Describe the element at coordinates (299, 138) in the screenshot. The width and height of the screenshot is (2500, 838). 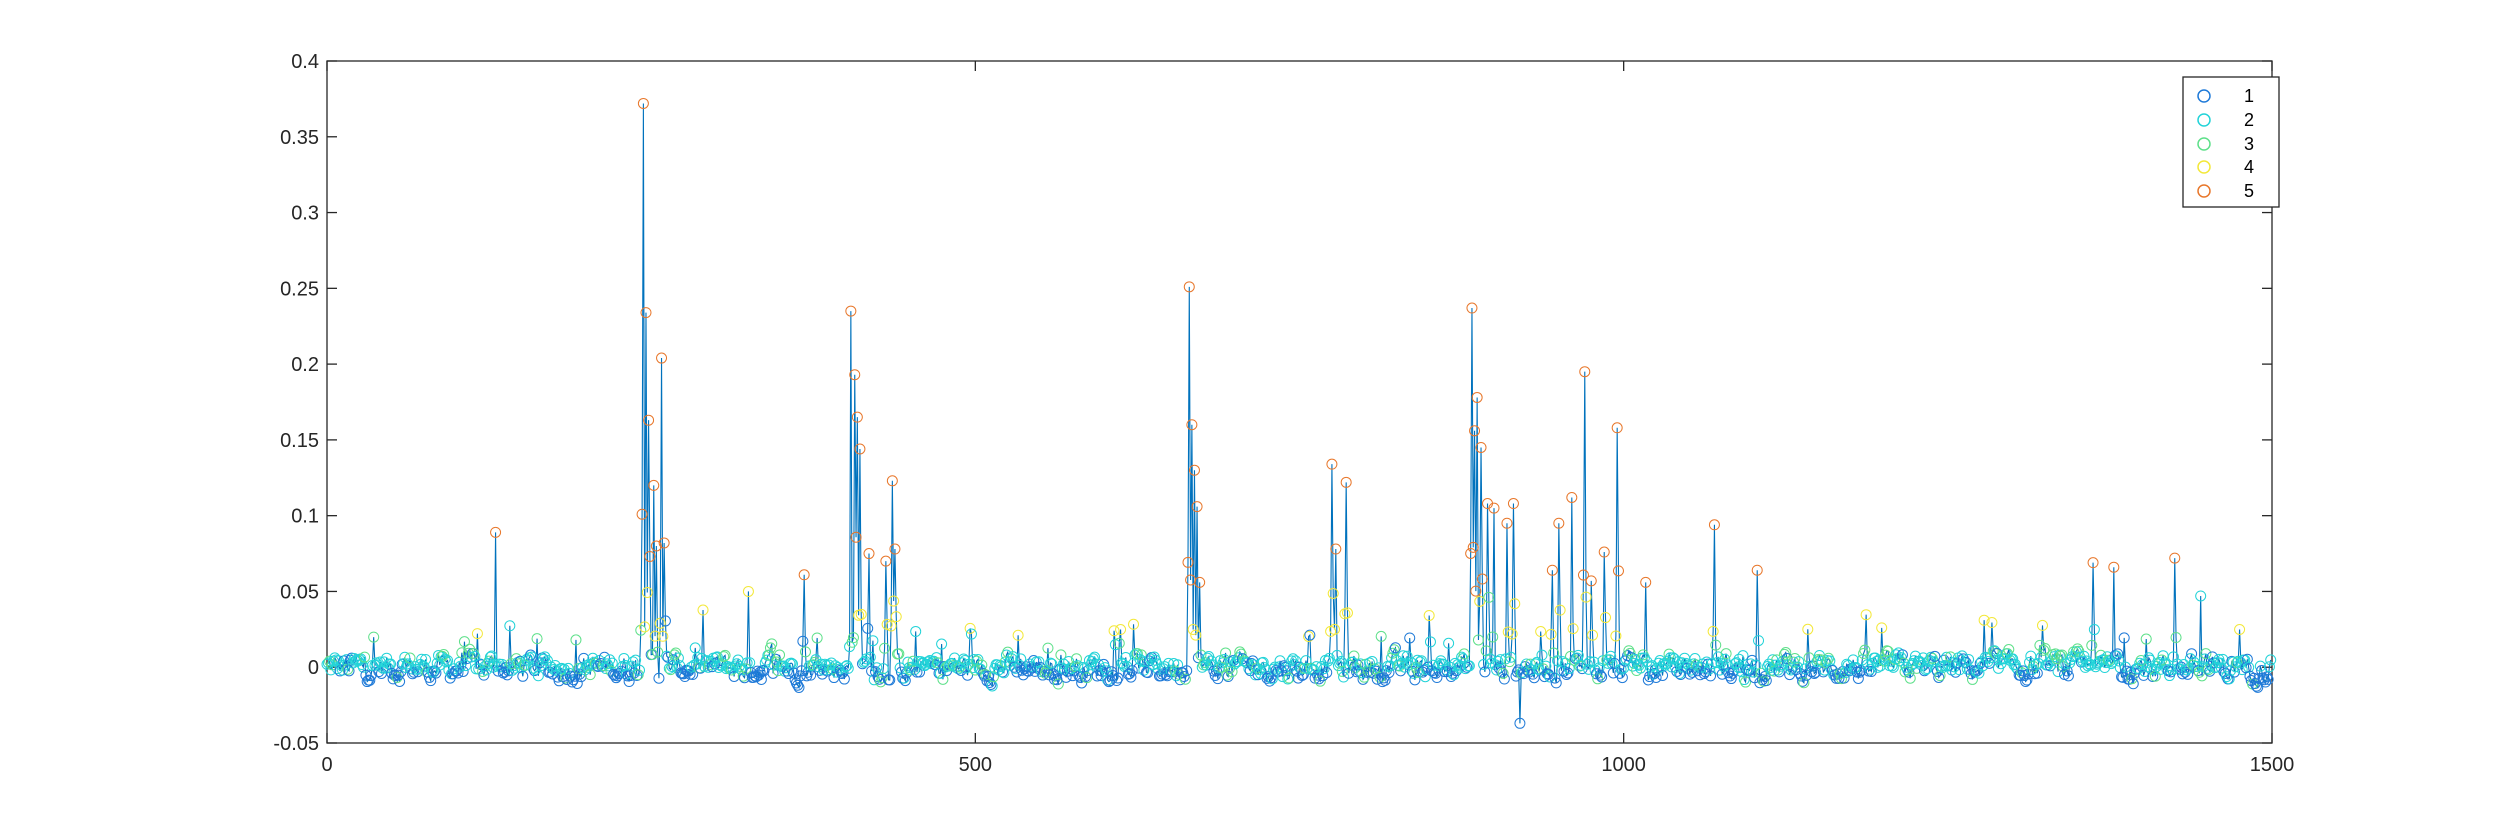
I see `y-tick-label: 0.35` at that location.